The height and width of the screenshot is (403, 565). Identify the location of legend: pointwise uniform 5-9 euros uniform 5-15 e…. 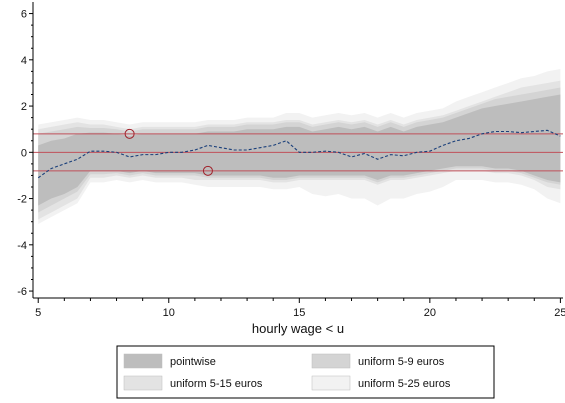
(305, 372).